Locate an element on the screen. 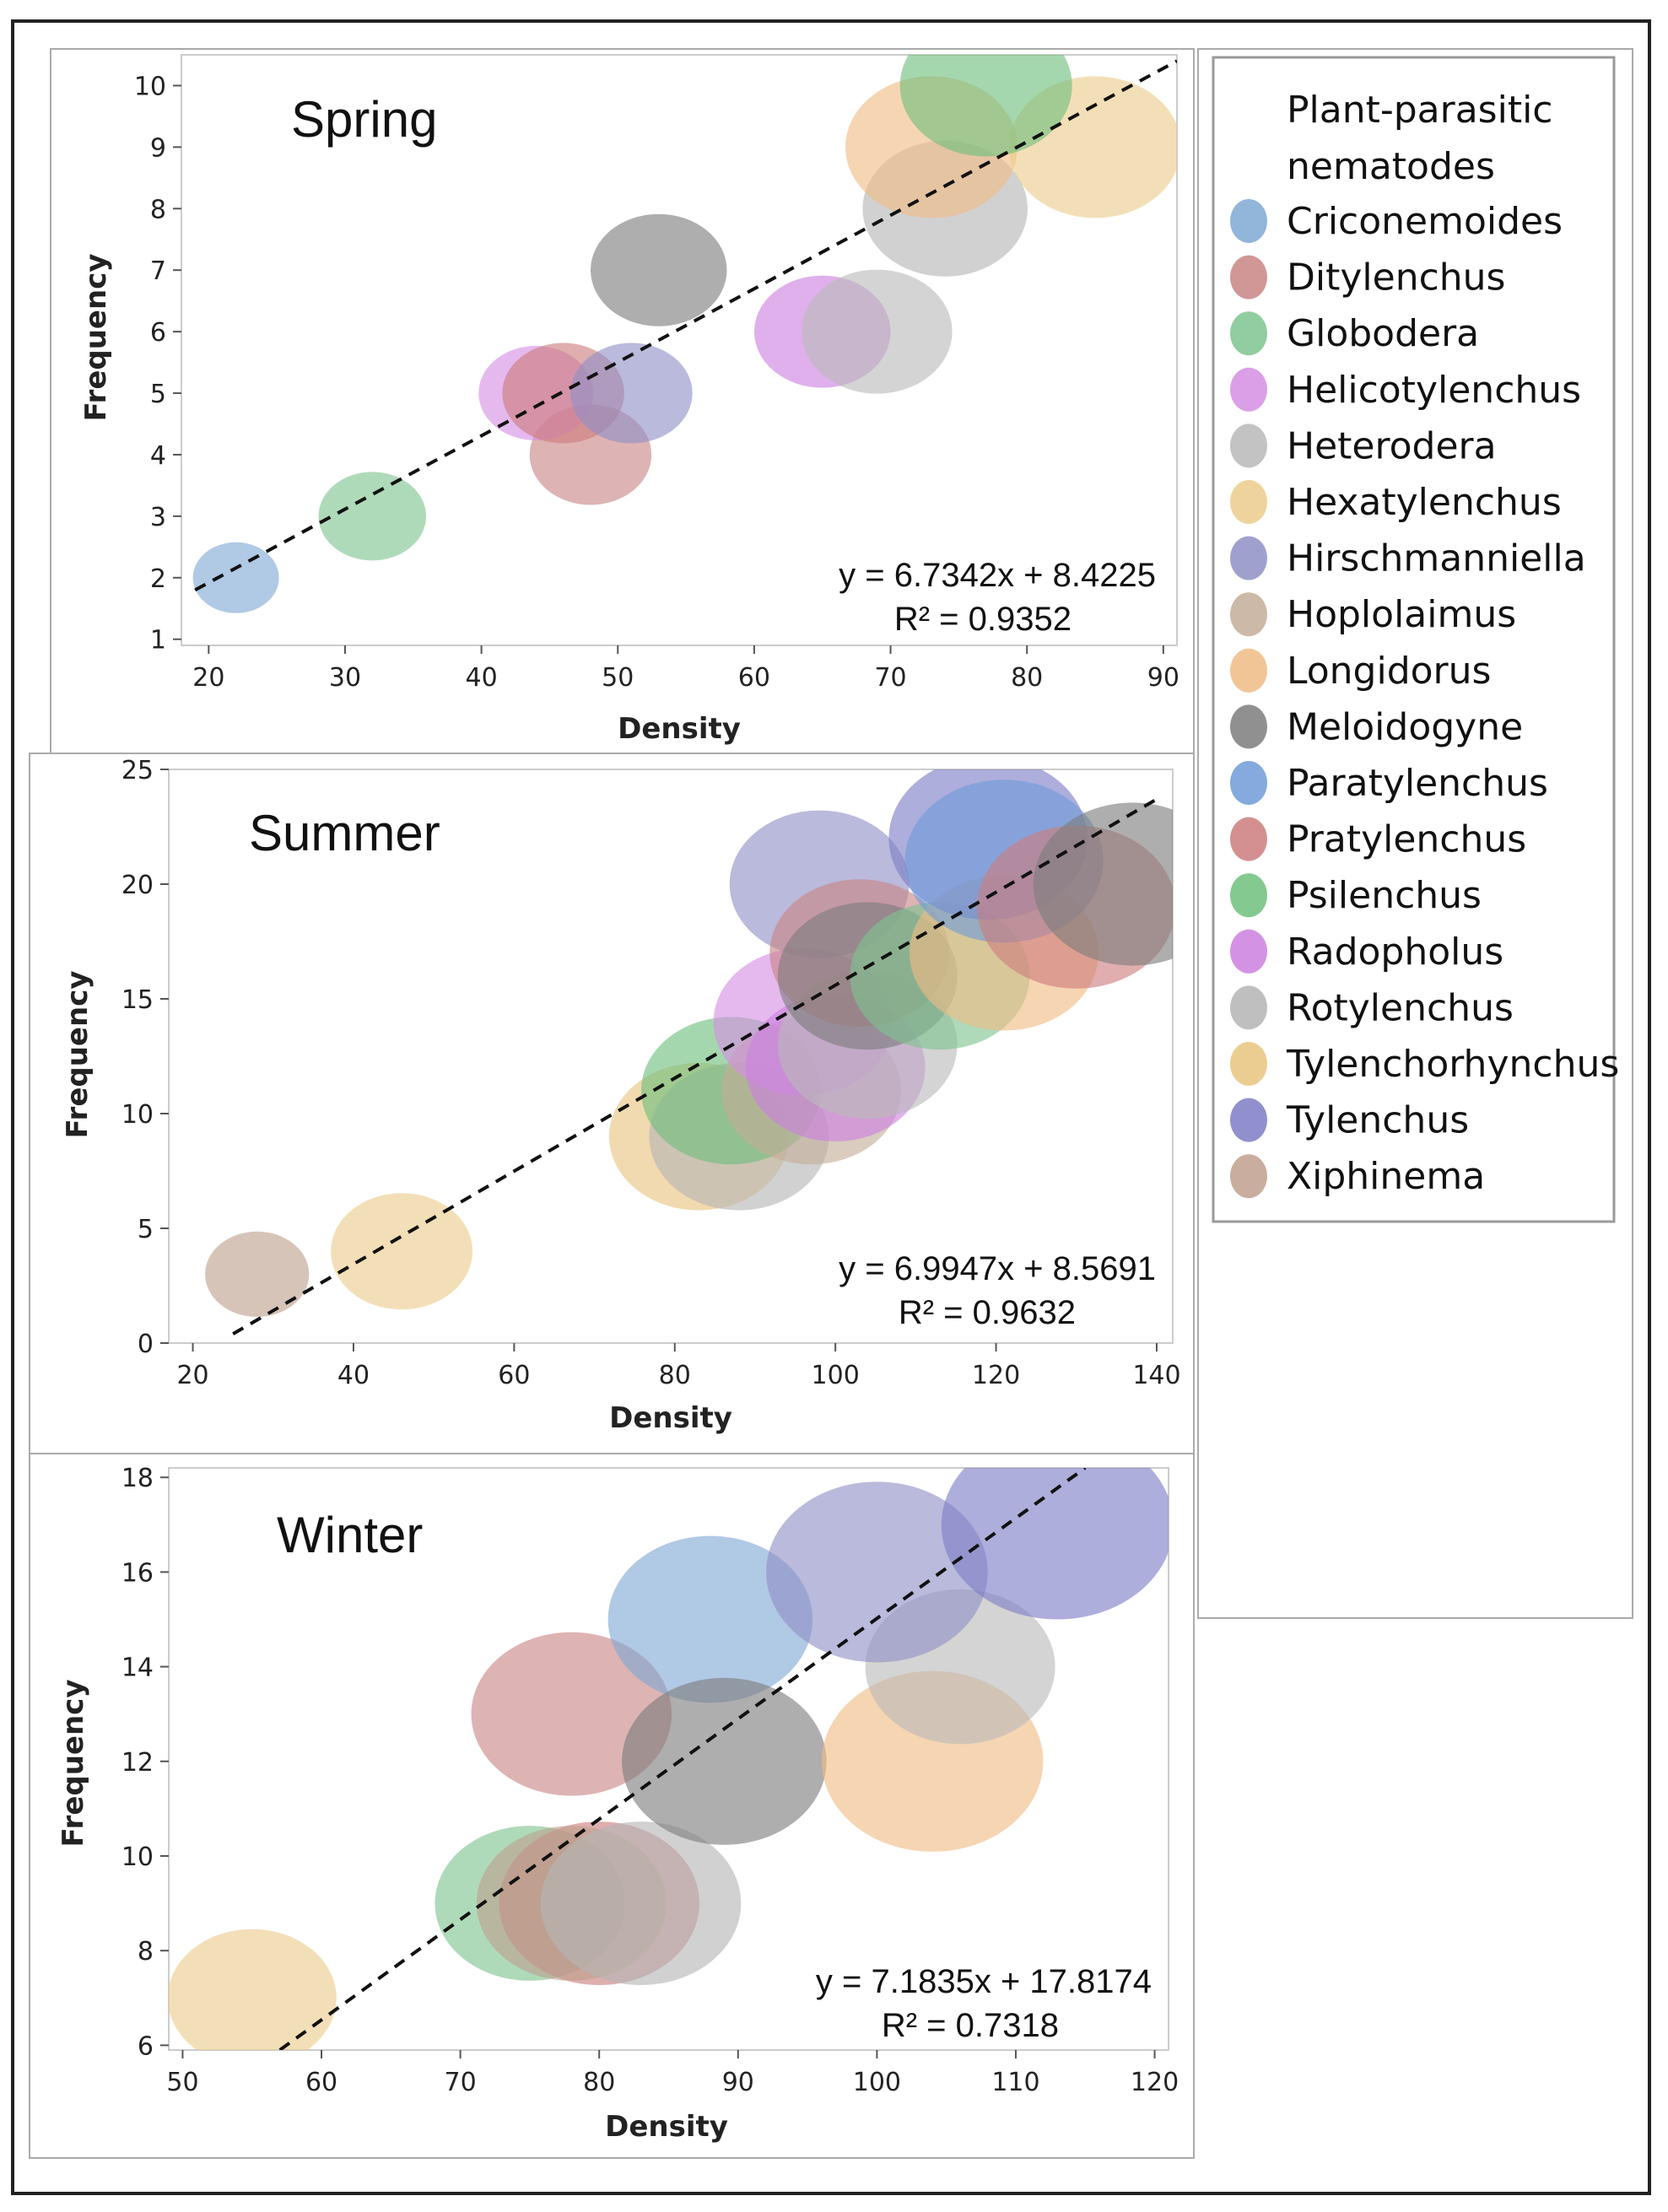  regression-equation: y = 6.7342x + 8.4225 is located at coordinates (997, 575).